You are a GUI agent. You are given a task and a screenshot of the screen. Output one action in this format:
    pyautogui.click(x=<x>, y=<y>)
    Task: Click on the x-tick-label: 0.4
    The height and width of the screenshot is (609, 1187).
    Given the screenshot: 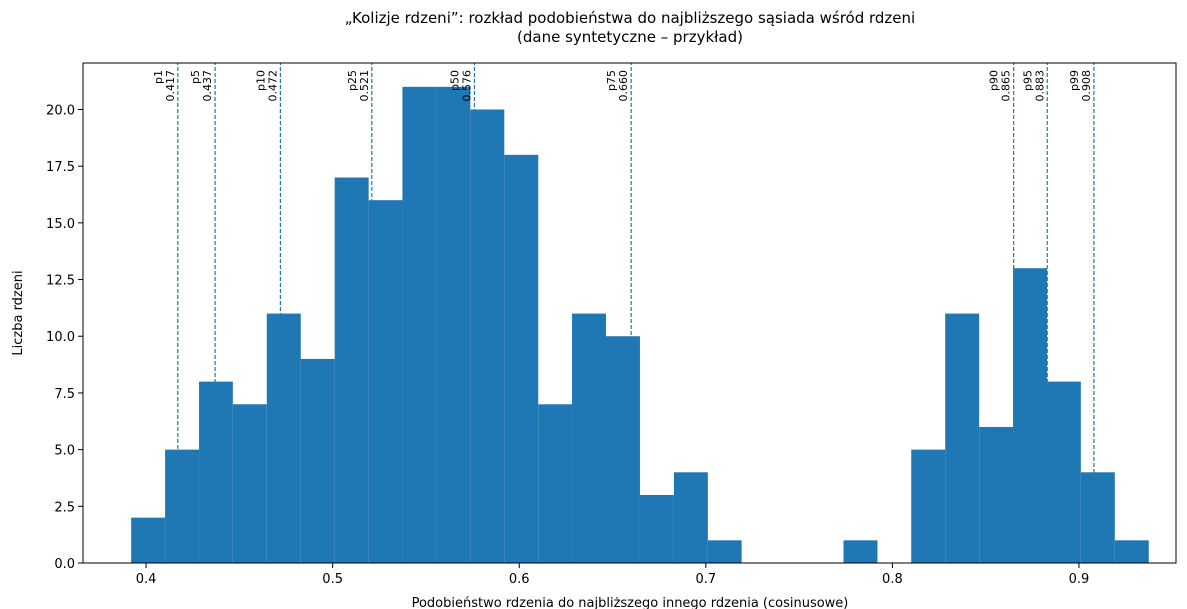 What is the action you would take?
    pyautogui.click(x=146, y=579)
    